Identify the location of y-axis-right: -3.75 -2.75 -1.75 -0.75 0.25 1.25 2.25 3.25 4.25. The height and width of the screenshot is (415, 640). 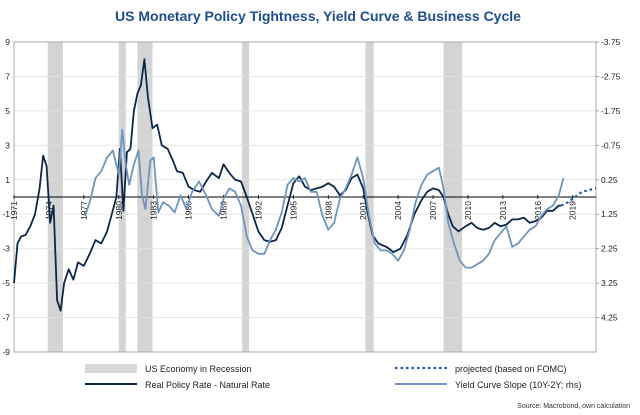
(608, 180).